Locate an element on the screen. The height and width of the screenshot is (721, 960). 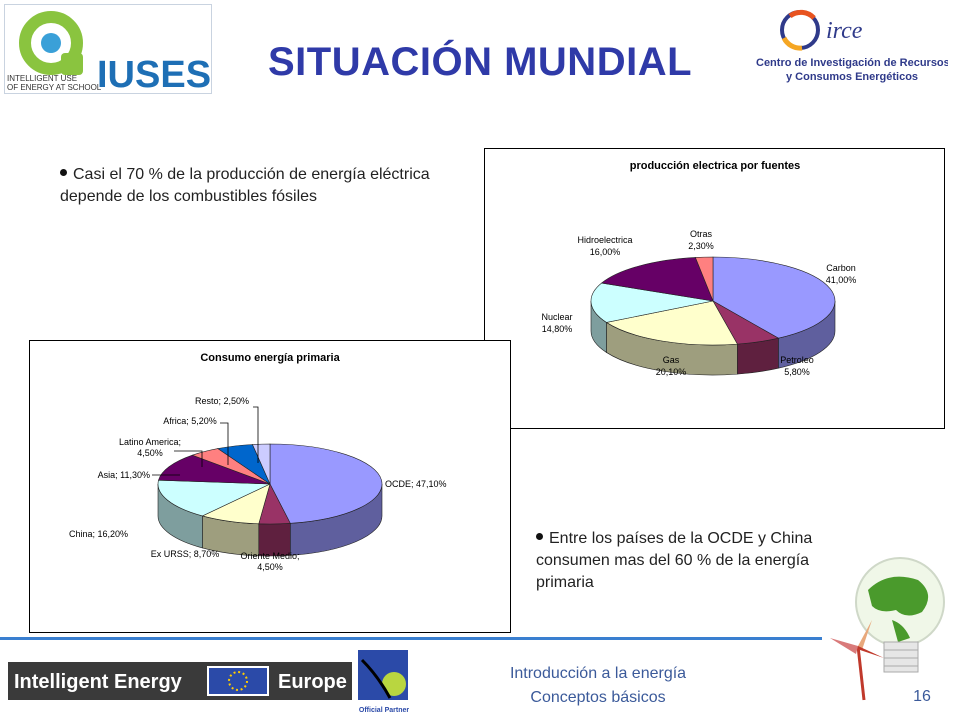
prim-leader-africa is located at coordinates (224, 443).